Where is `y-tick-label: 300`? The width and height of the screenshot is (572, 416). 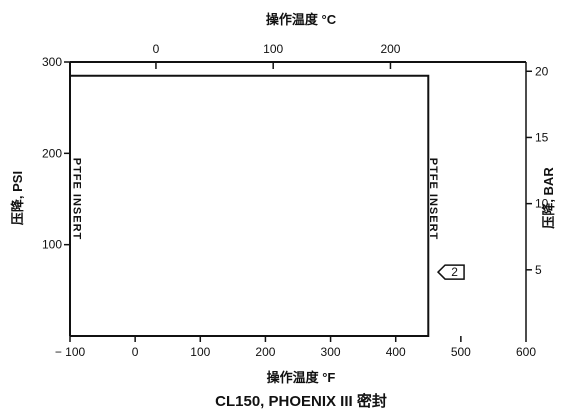 y-tick-label: 300 is located at coordinates (52, 62).